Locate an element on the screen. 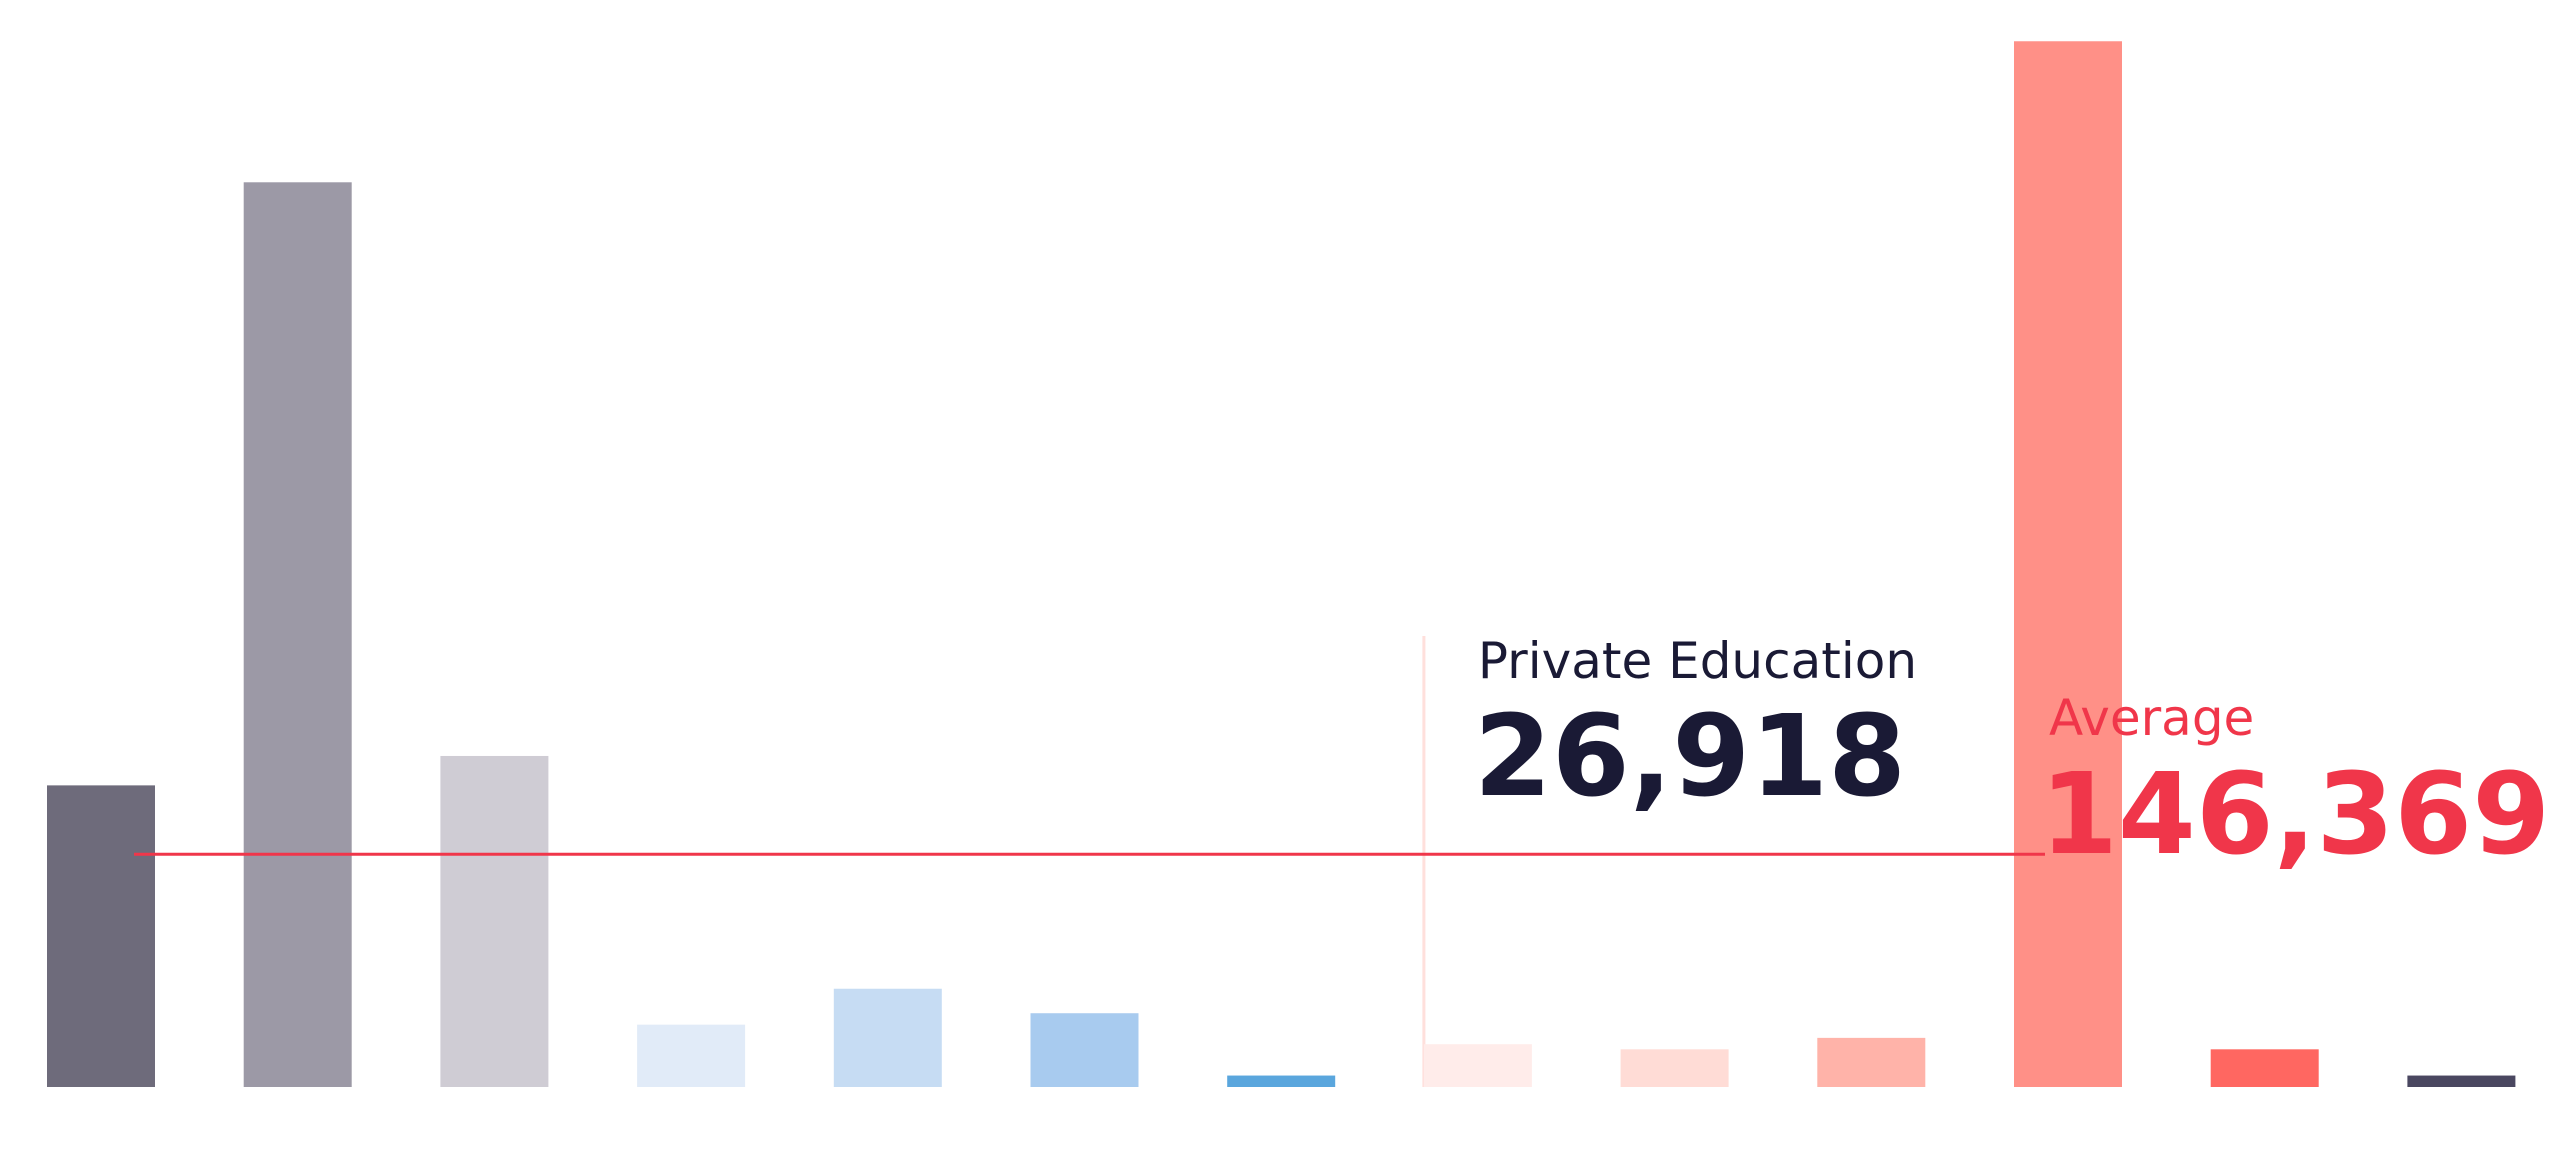  value-label: 26,918 is located at coordinates (1690, 757).